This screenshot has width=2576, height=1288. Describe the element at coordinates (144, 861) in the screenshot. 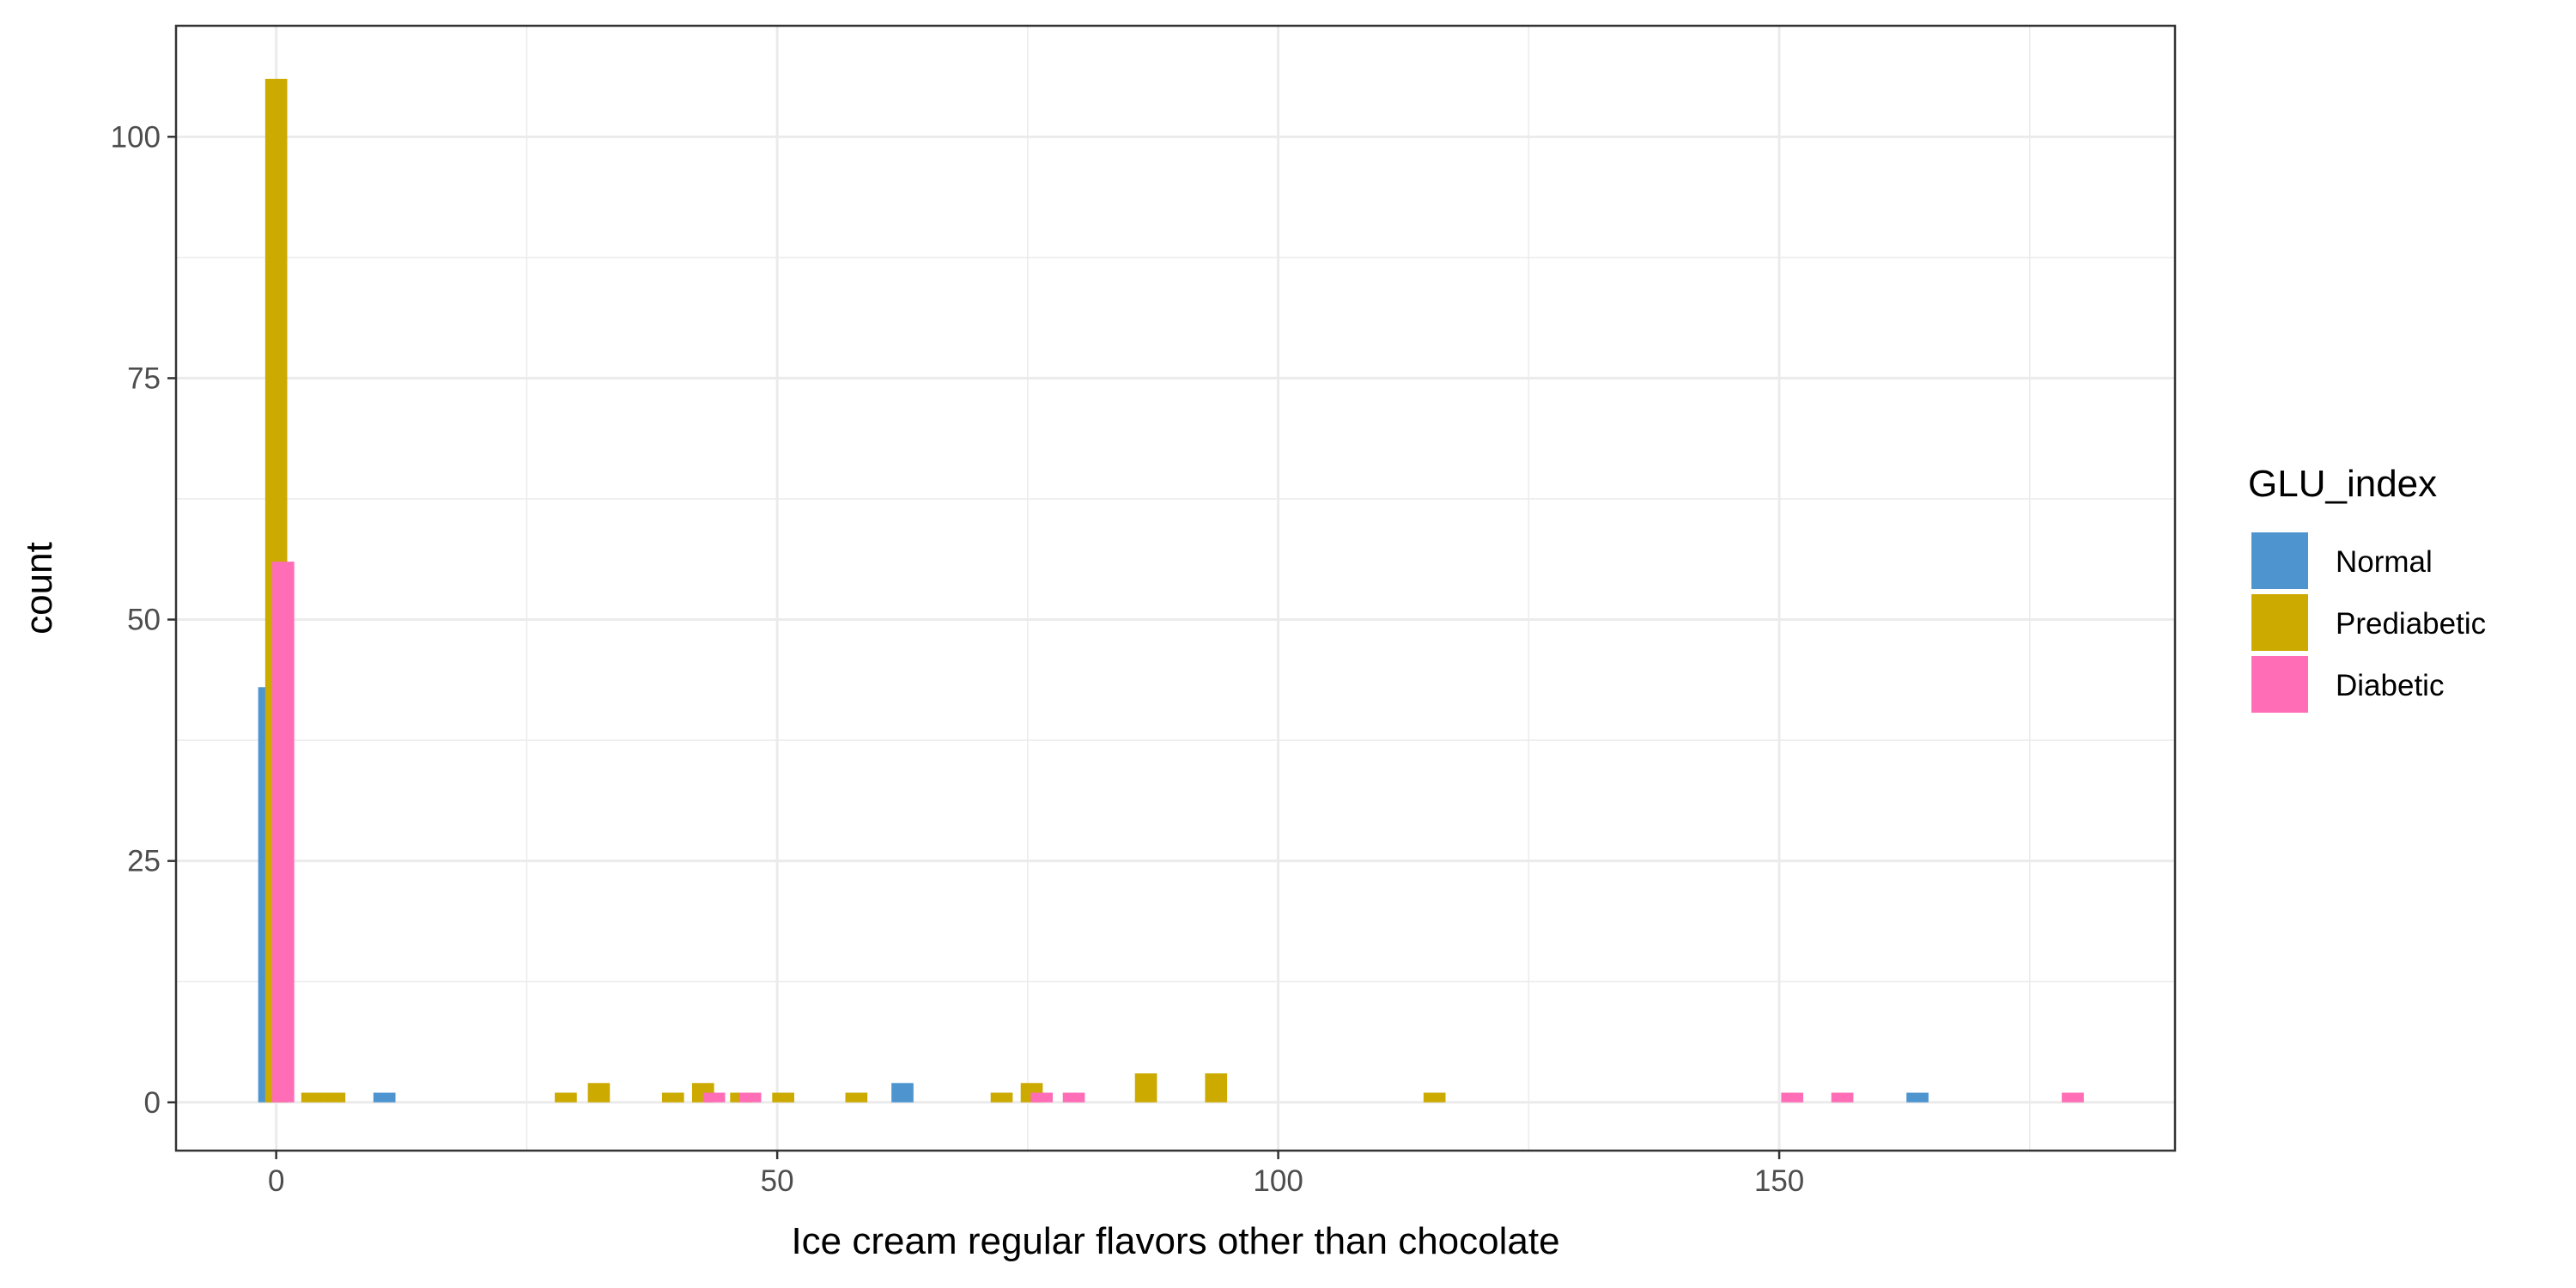

I see `y-tick-label: 25` at that location.